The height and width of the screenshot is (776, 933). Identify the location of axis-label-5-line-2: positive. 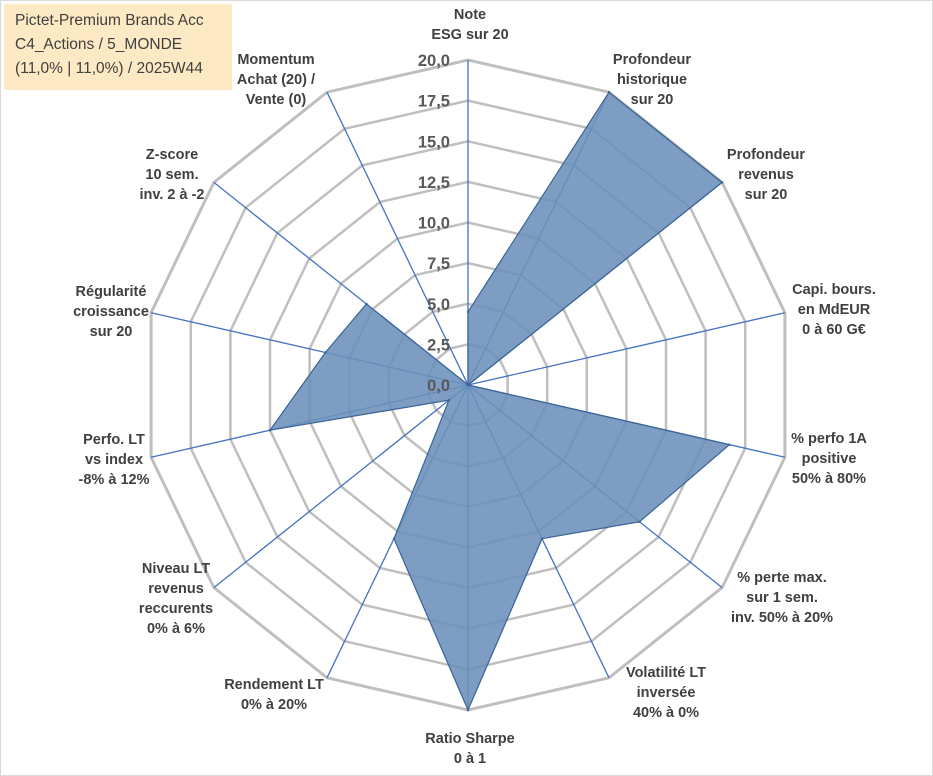
(829, 459).